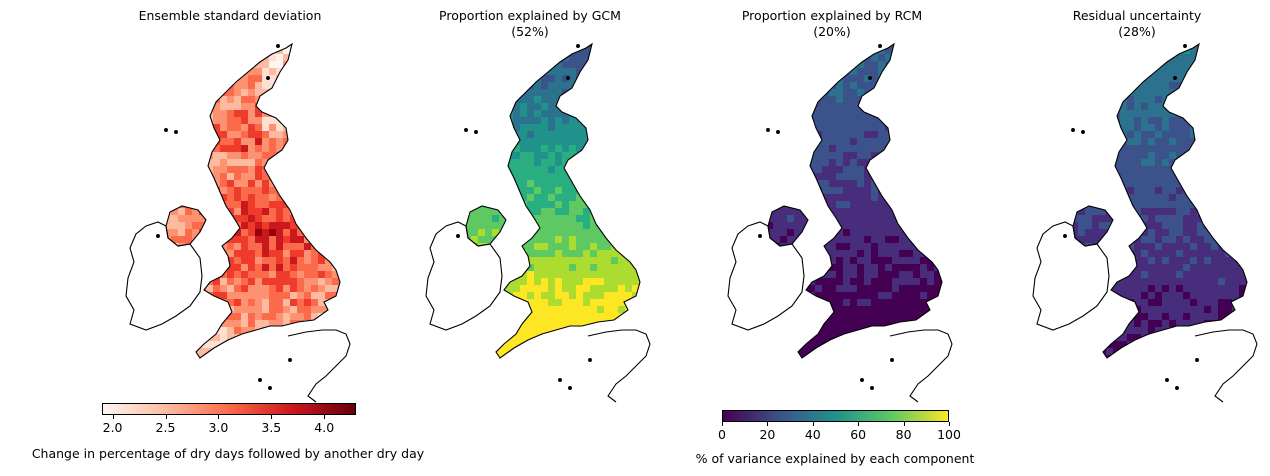 Image resolution: width=1270 pixels, height=476 pixels. I want to click on colorbar-tick-label: 4.0, so click(324, 427).